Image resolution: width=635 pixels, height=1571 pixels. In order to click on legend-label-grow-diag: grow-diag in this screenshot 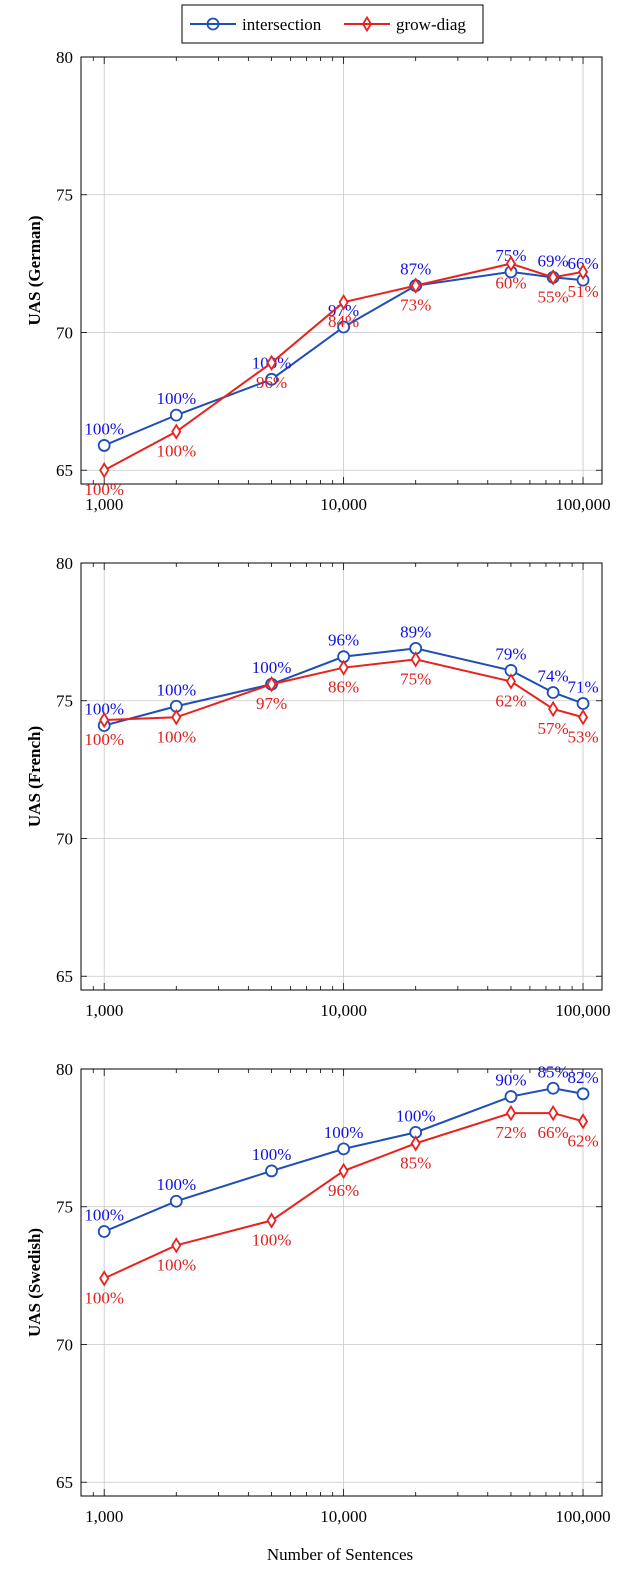, I will do `click(431, 24)`.